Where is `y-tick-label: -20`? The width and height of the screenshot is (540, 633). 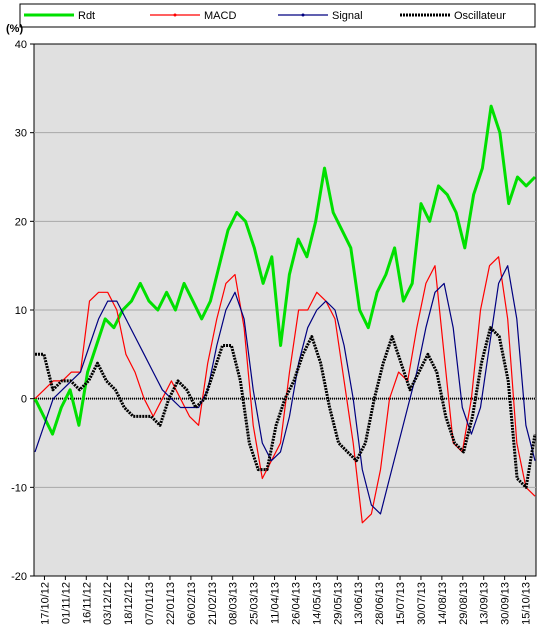 y-tick-label: -20 is located at coordinates (19, 577).